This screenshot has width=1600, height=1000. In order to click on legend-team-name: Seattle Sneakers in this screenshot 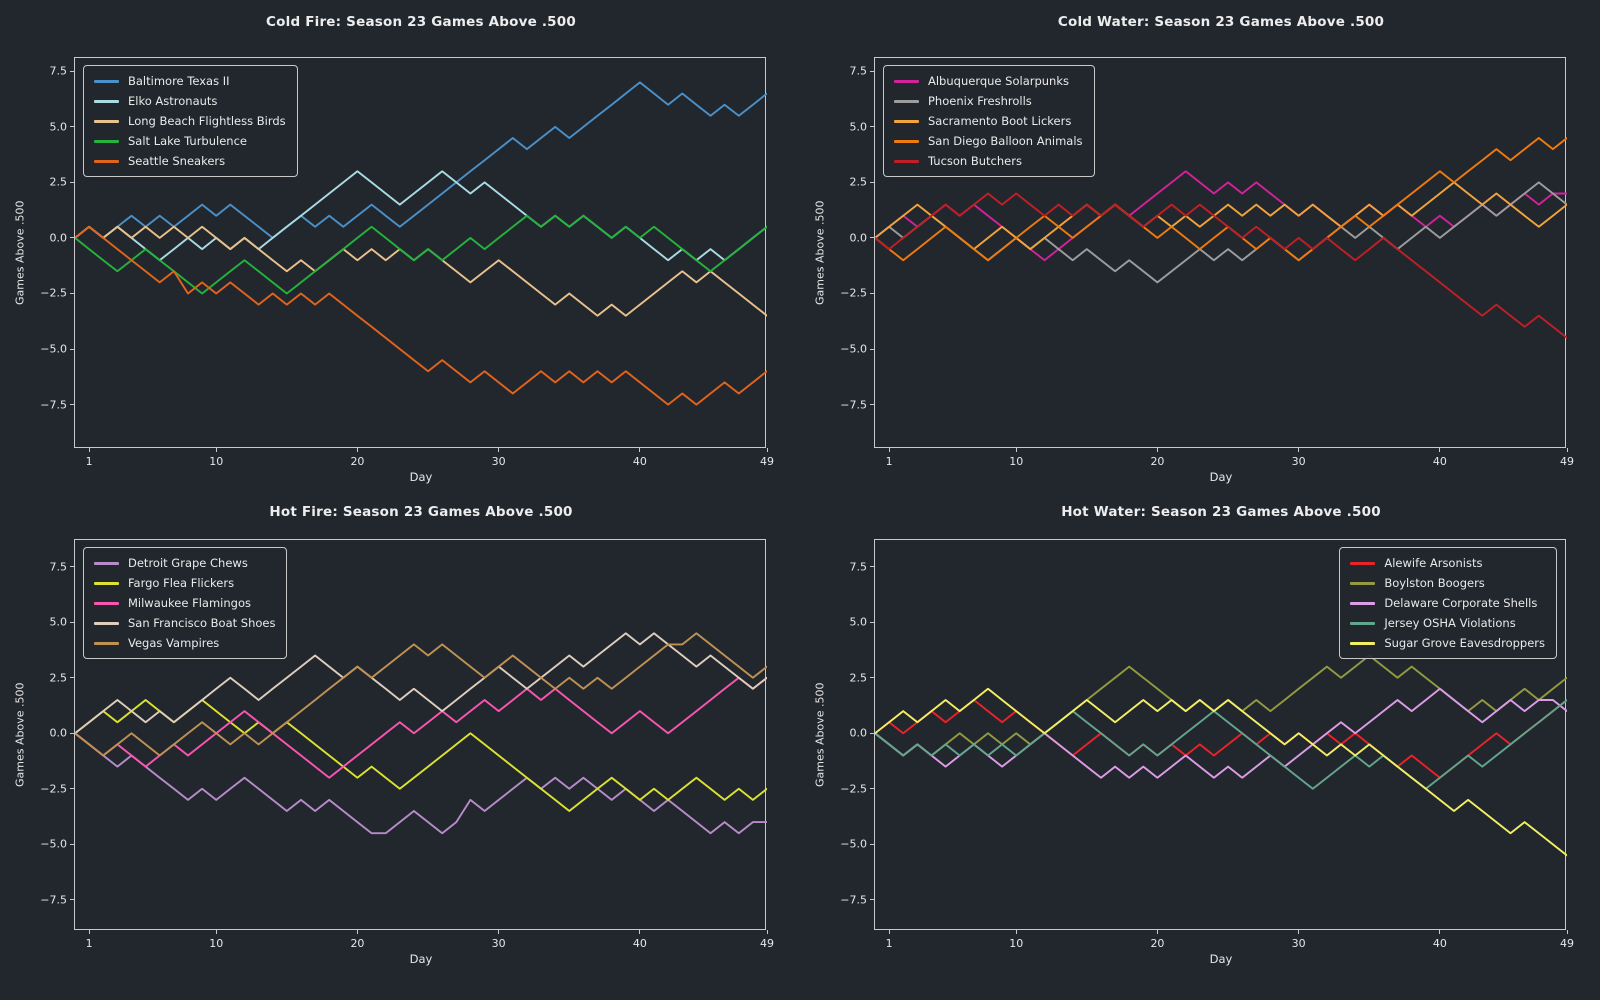, I will do `click(177, 161)`.